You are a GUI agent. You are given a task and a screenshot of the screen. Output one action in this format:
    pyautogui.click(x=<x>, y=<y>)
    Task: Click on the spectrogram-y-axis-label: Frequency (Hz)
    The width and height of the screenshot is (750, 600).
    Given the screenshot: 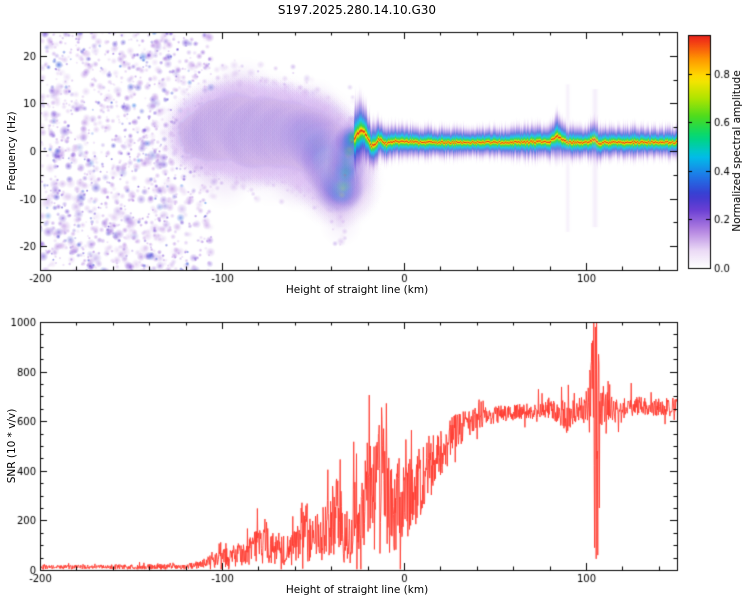 What is the action you would take?
    pyautogui.click(x=12, y=151)
    